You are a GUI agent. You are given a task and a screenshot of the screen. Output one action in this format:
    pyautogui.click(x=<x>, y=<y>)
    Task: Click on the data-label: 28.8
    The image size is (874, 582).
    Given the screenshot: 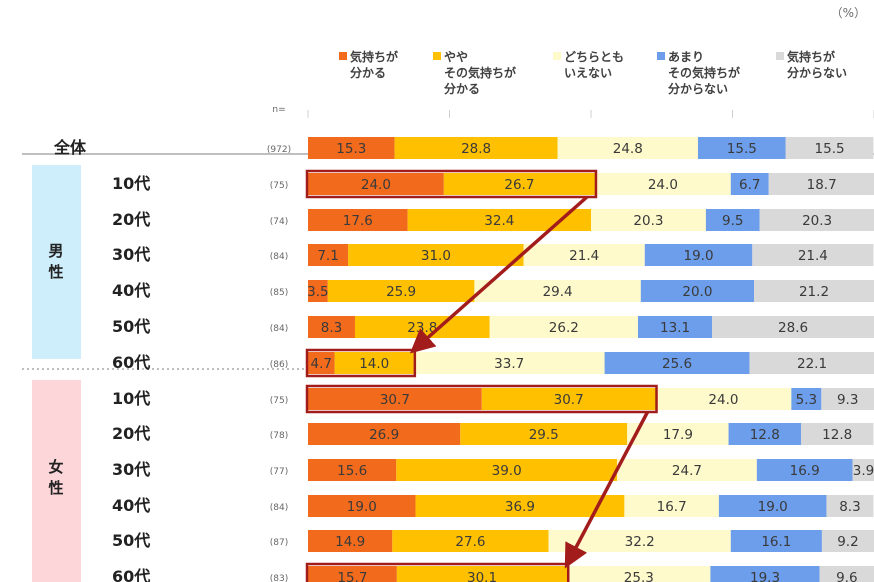 What is the action you would take?
    pyautogui.click(x=476, y=149)
    